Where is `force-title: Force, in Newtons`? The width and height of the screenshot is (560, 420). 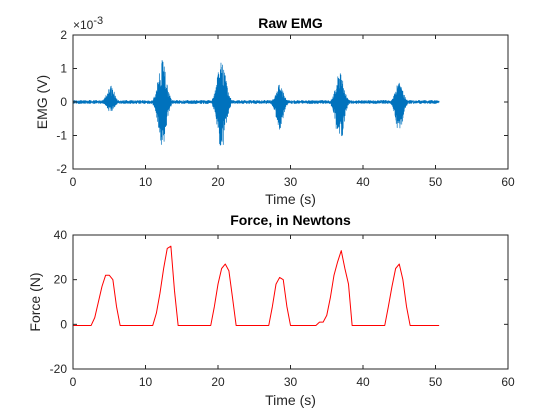 force-title: Force, in Newtons is located at coordinates (290, 220).